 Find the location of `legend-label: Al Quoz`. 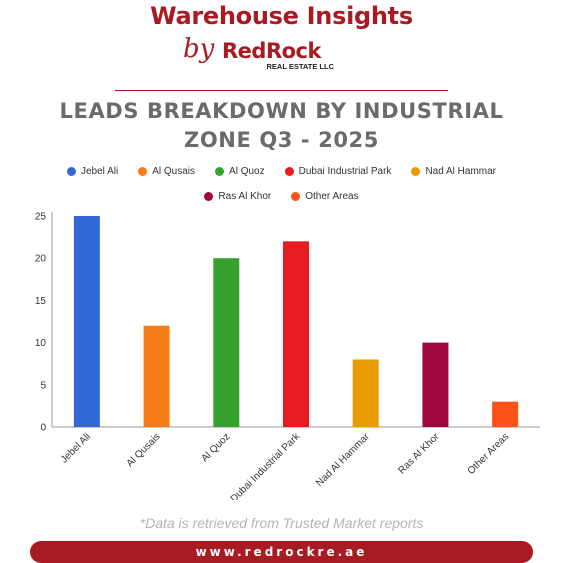

legend-label: Al Quoz is located at coordinates (247, 171).